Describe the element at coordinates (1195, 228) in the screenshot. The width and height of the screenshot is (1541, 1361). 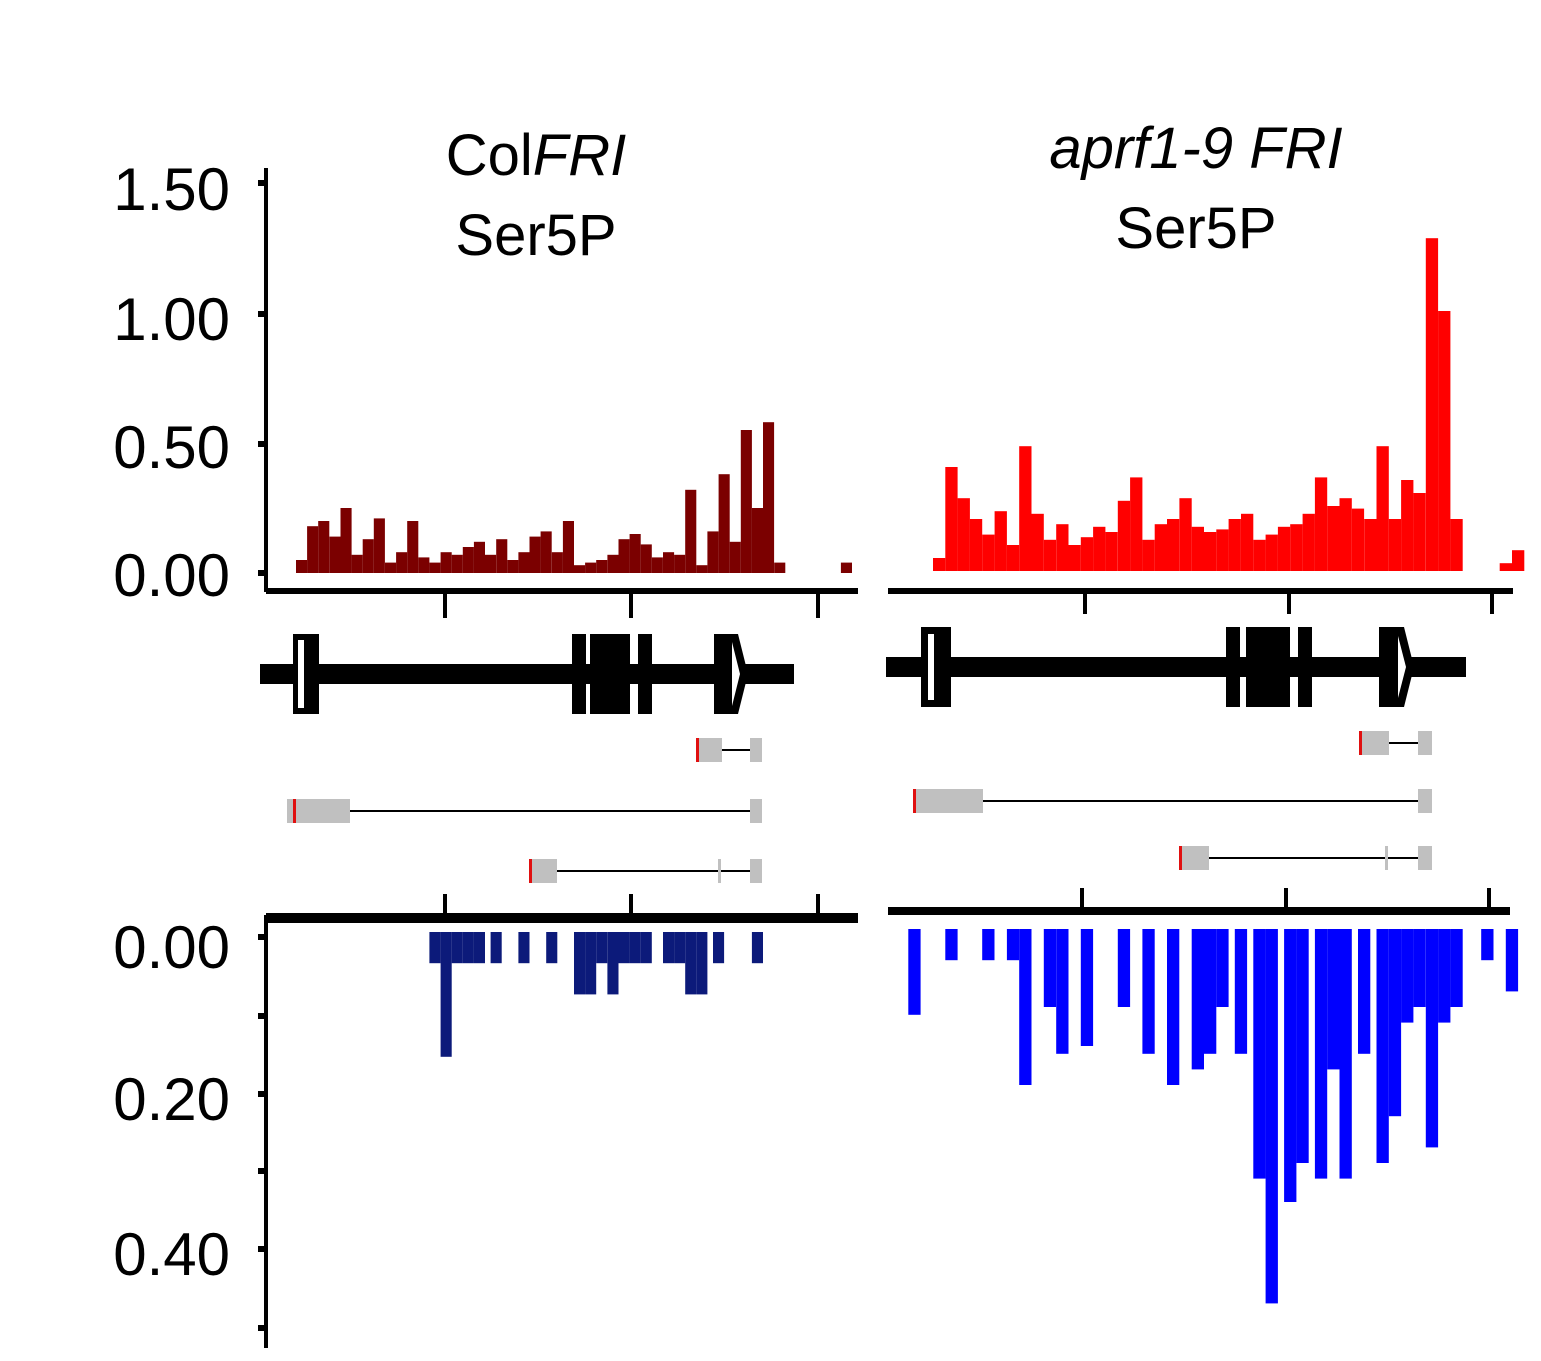
I see `aprf-title-line2: Ser5P` at that location.